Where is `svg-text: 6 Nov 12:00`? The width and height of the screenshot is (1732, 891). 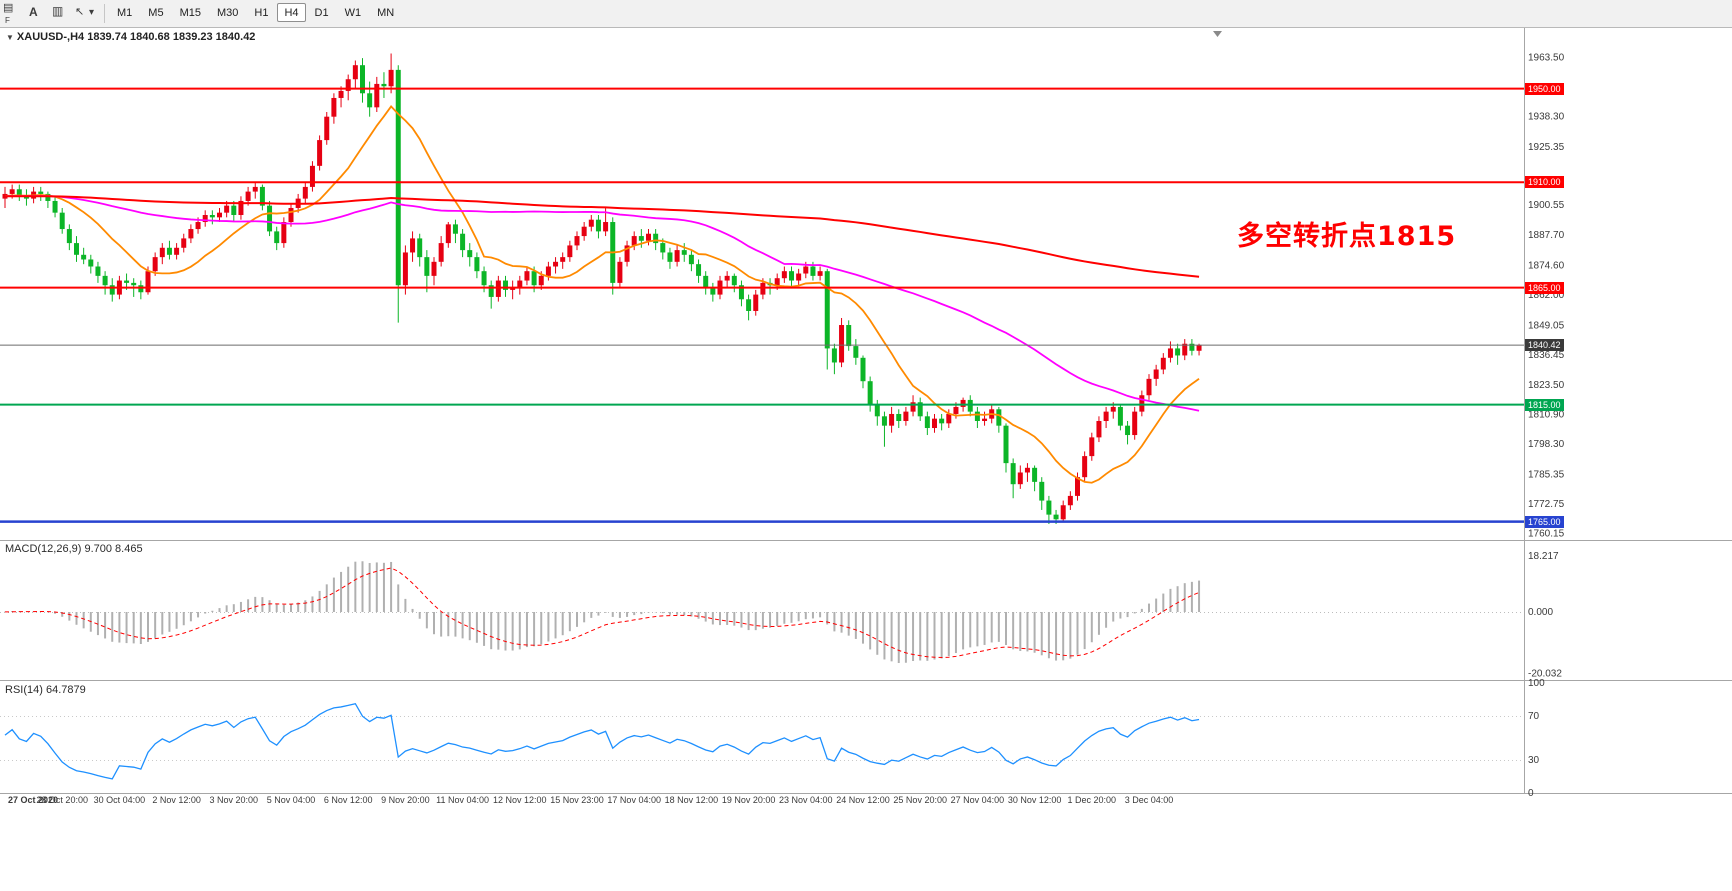 svg-text: 6 Nov 12:00 is located at coordinates (348, 800).